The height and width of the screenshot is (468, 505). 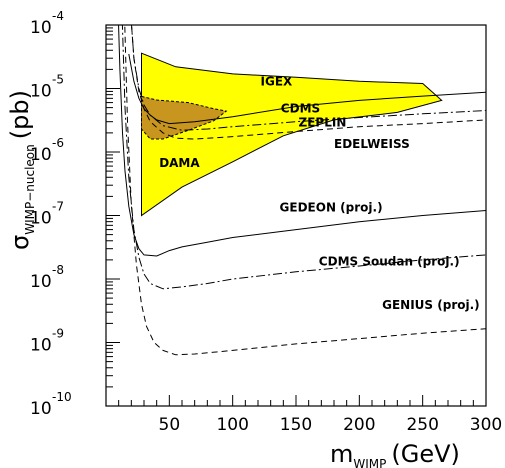 What do you see at coordinates (277, 81) in the screenshot?
I see `annotation-igex: IGEX` at bounding box center [277, 81].